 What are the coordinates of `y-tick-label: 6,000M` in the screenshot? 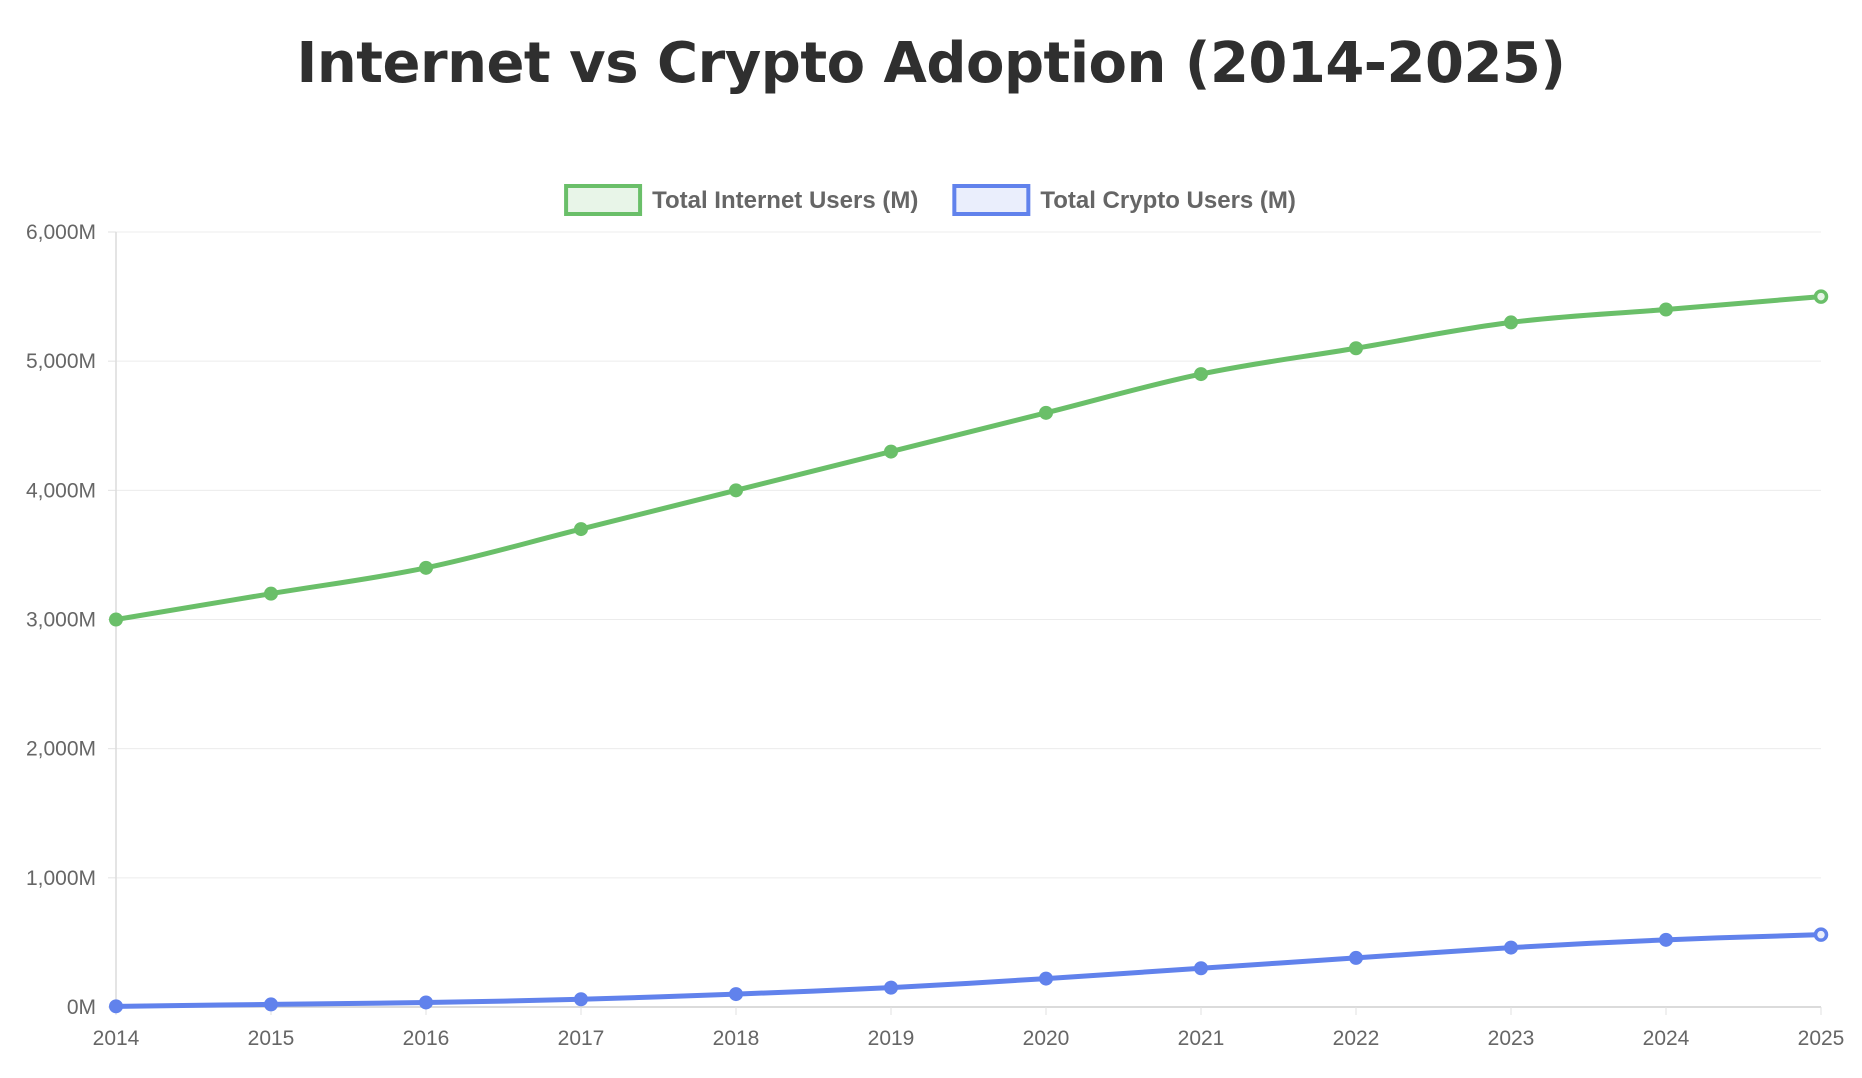 It's located at (61, 232).